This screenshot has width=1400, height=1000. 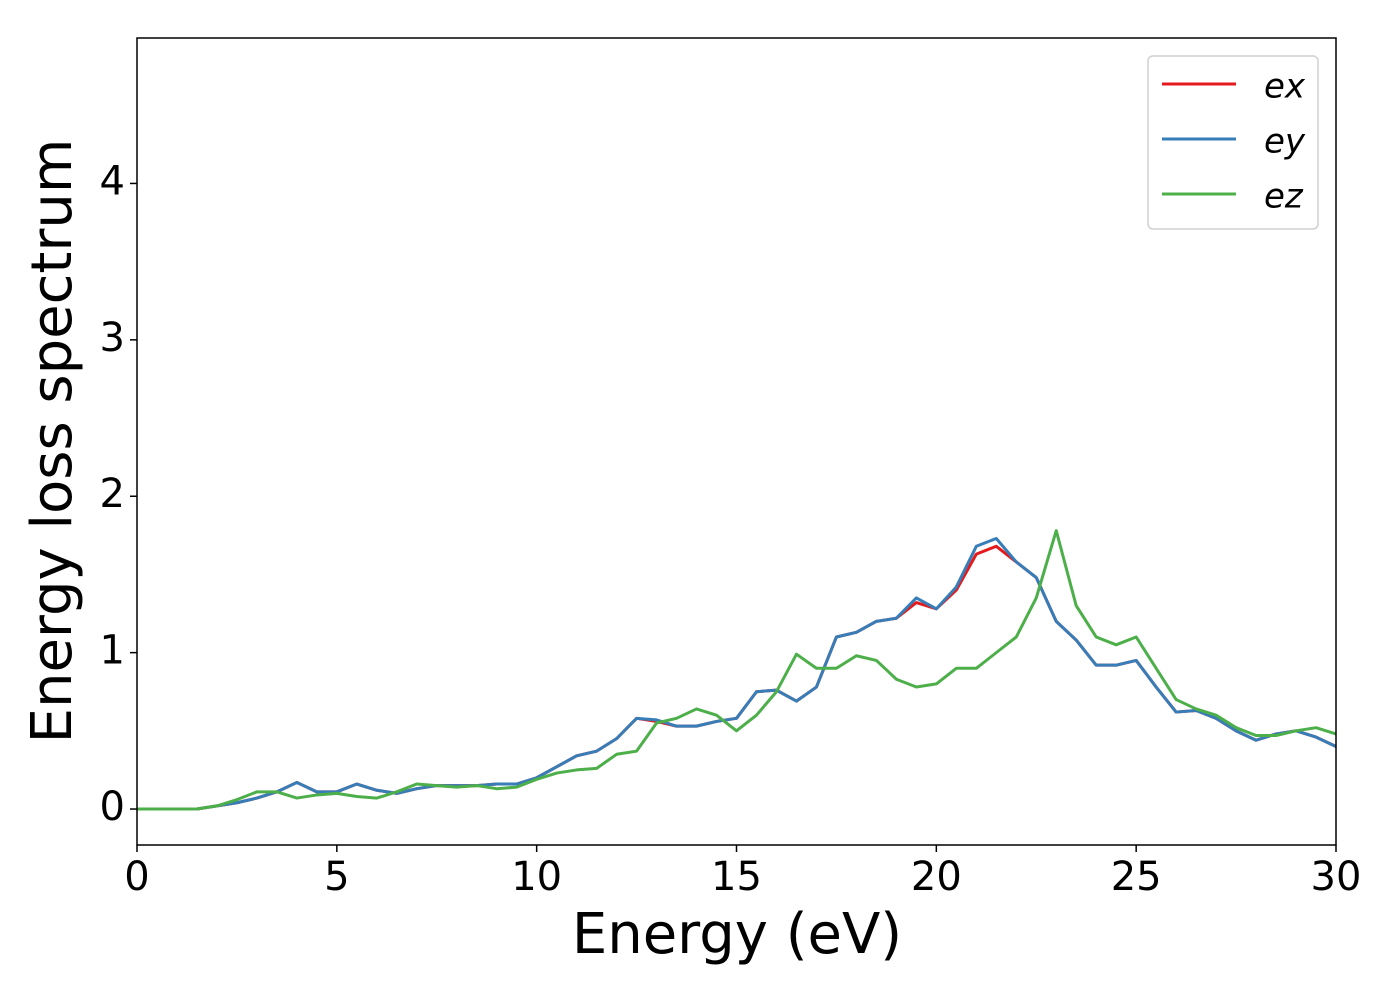 I want to click on legend-label: ex, so click(x=1285, y=87).